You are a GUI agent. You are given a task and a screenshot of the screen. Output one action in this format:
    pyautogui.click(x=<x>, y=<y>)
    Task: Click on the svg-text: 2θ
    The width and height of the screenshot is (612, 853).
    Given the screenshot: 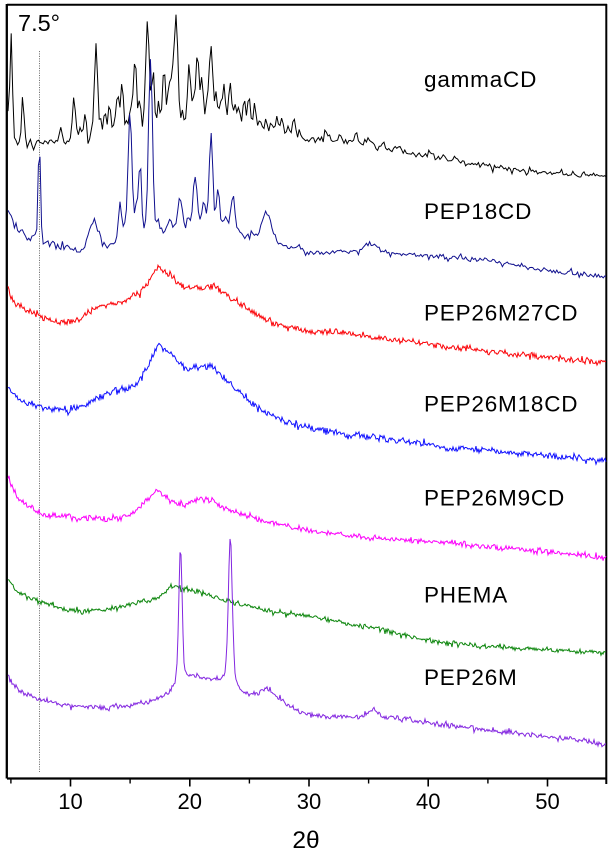 What is the action you would take?
    pyautogui.click(x=305, y=840)
    